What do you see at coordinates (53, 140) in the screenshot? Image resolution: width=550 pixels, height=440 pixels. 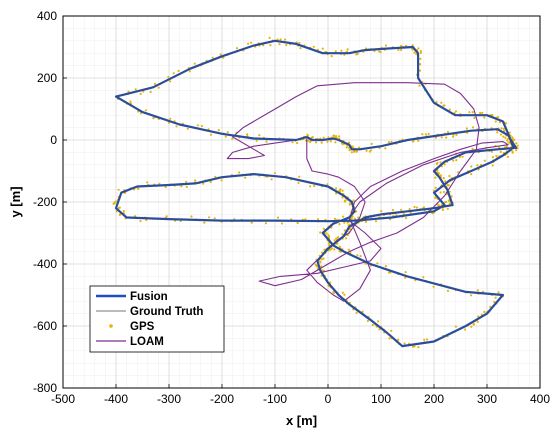 I see `y-tick-label: 0` at bounding box center [53, 140].